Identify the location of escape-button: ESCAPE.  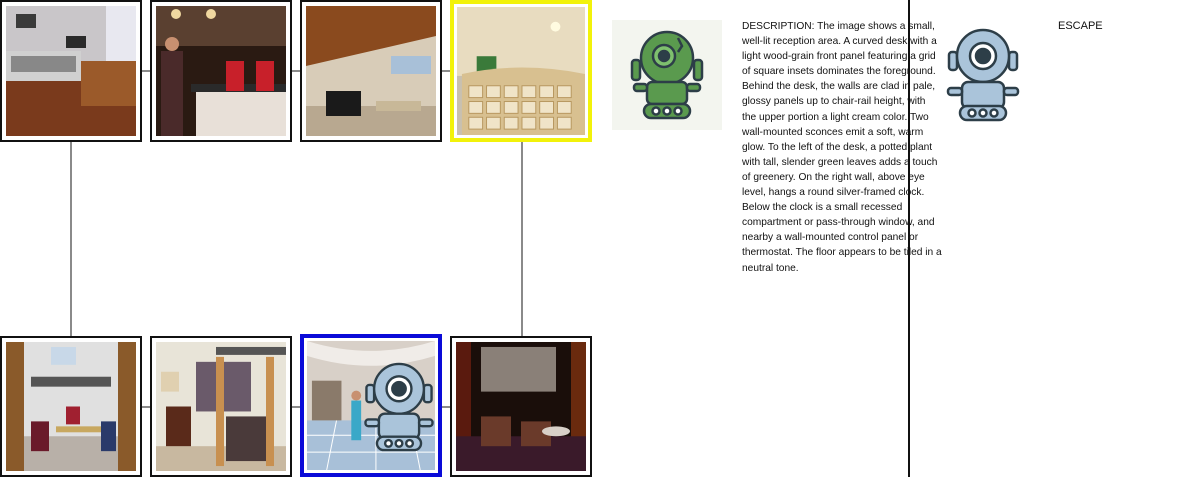
(1080, 26).